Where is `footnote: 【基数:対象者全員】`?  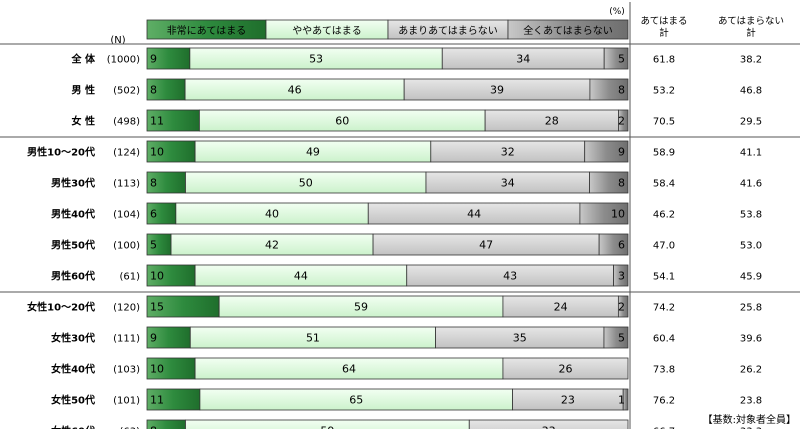 footnote: 【基数:対象者全員】 is located at coordinates (749, 419).